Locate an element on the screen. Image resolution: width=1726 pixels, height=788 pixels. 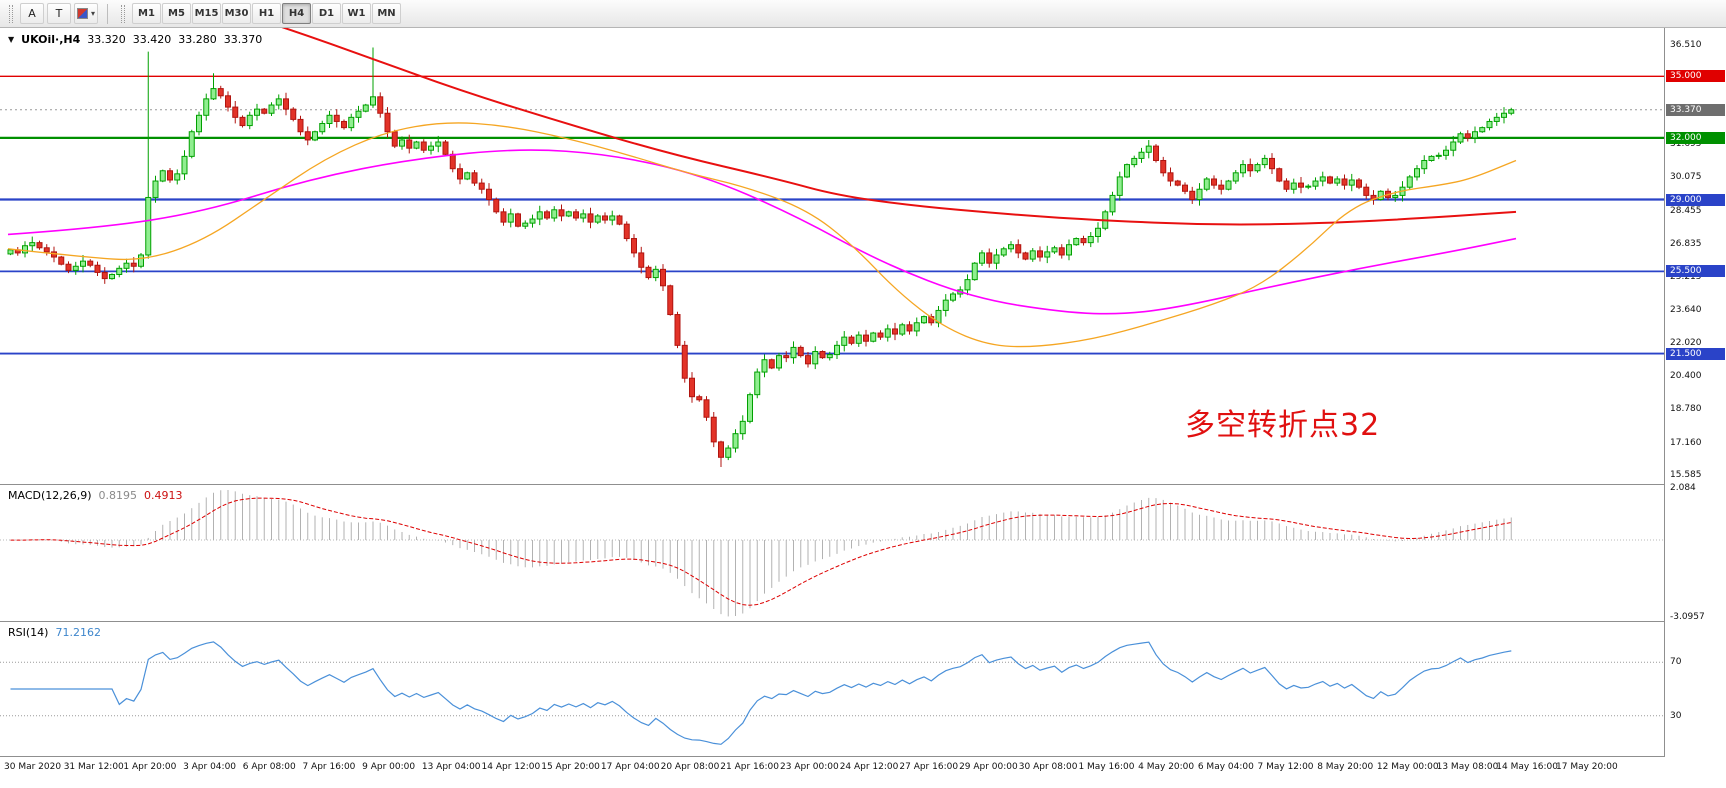
rsi-name: RSI(14) is located at coordinates (28, 632).